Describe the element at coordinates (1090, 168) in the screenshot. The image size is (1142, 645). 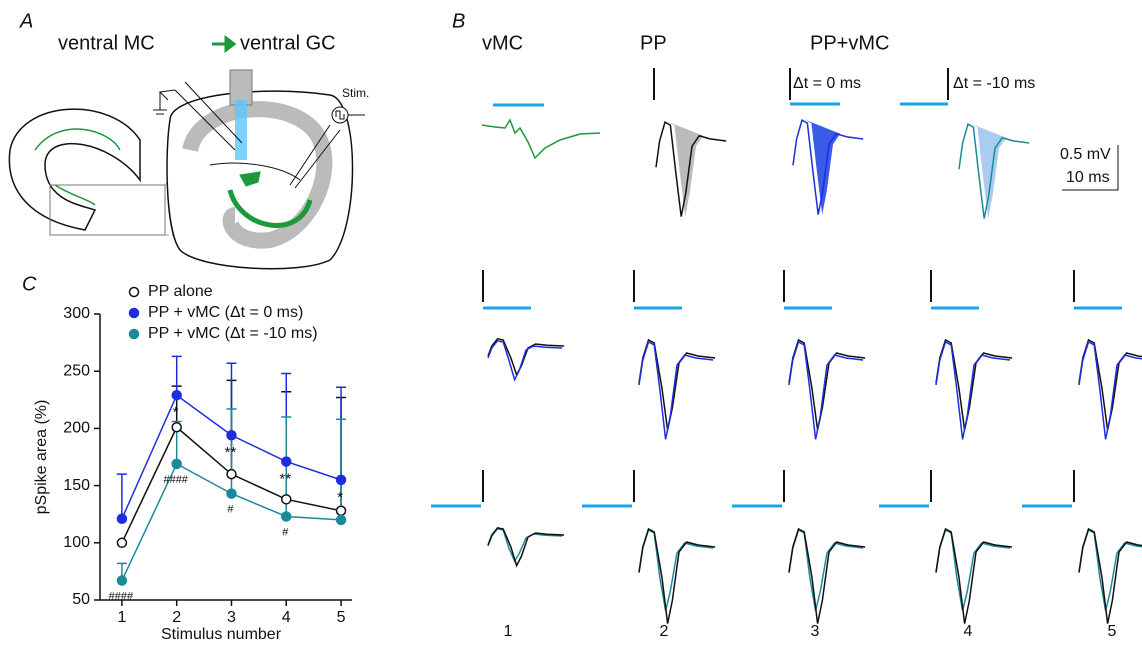
I see `scale-bar` at that location.